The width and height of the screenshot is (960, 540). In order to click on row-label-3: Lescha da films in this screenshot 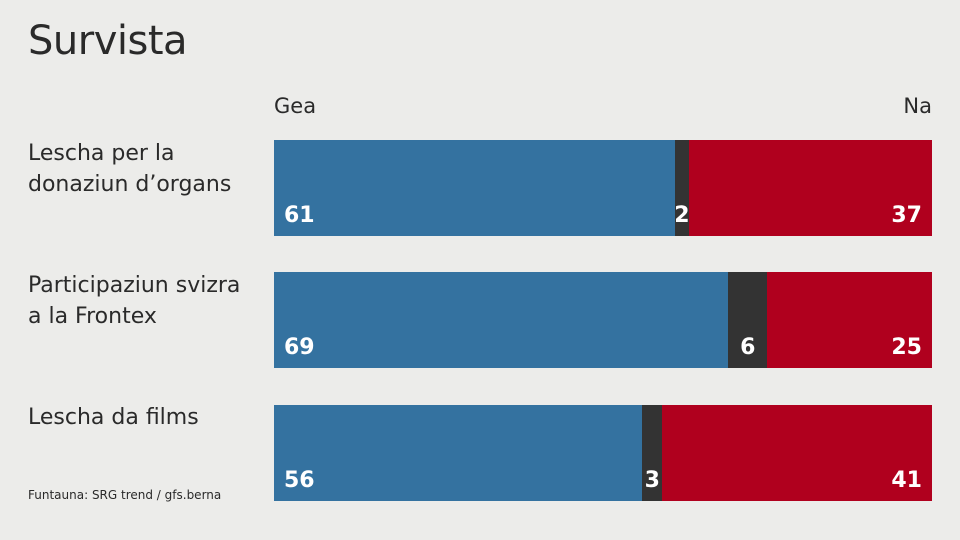, I will do `click(143, 417)`.